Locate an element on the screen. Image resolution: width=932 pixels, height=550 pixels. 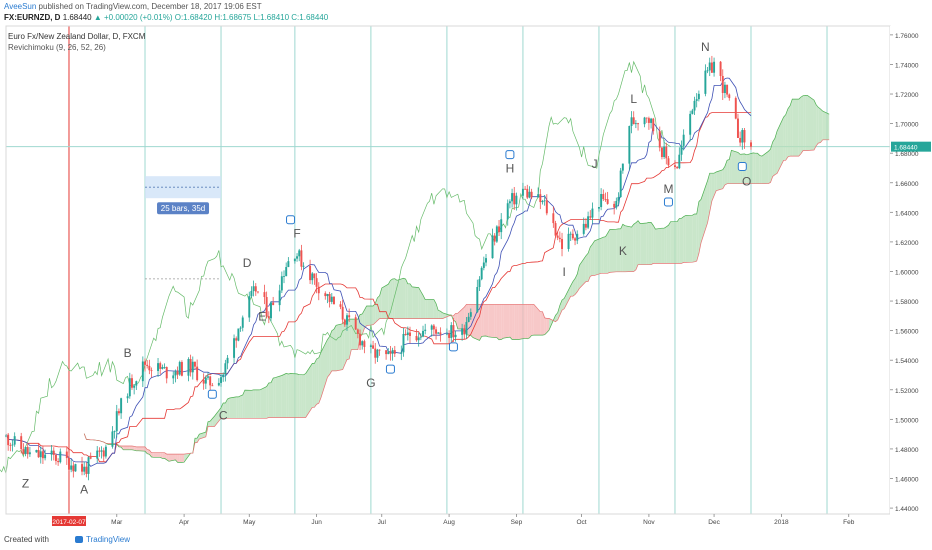
measure-range is located at coordinates (183, 187).